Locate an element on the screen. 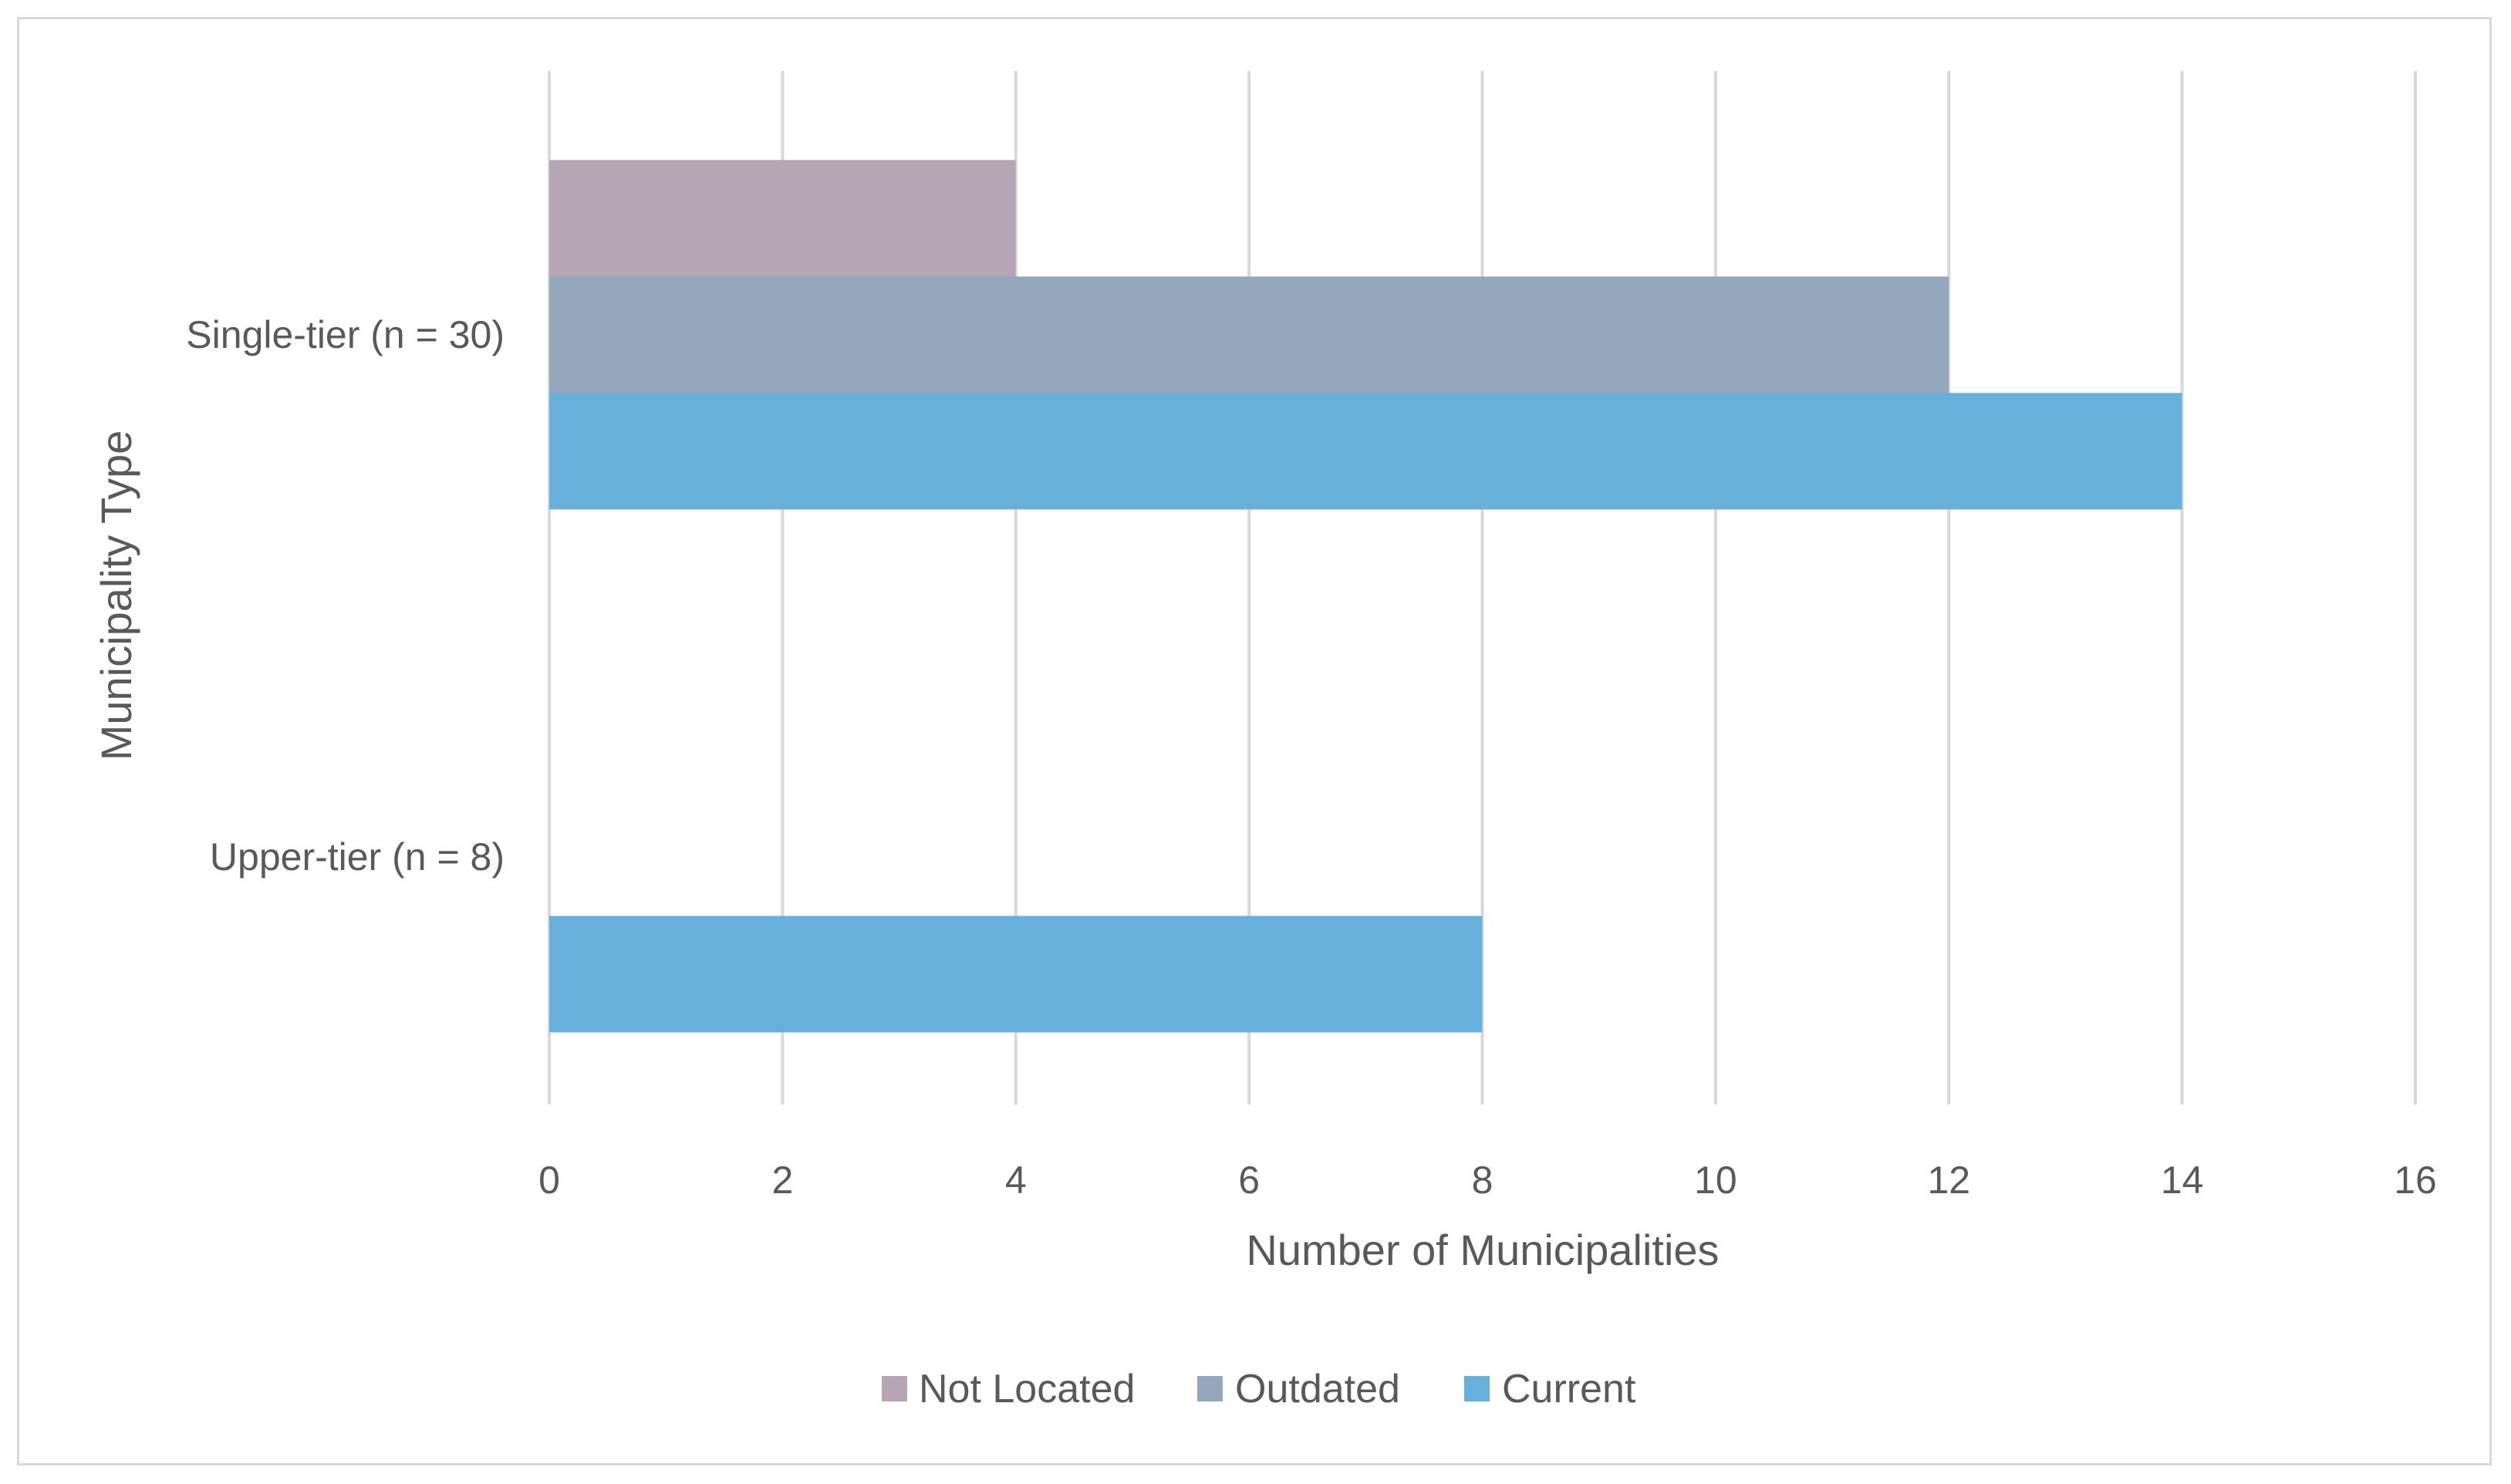 This screenshot has height=1484, width=2511. bar-not-located is located at coordinates (782, 218).